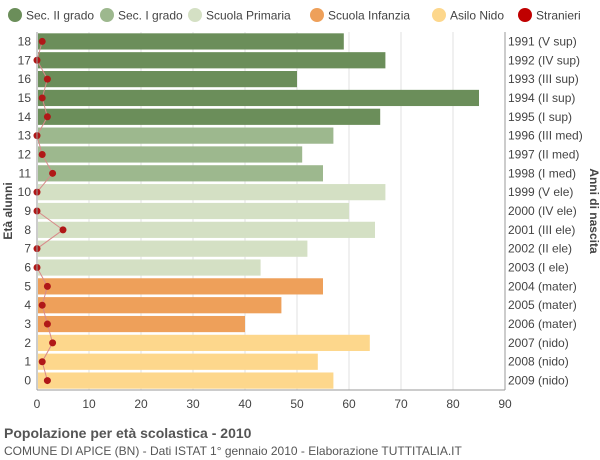 The width and height of the screenshot is (600, 460). Describe the element at coordinates (150, 16) in the screenshot. I see `legend-label: Sec. I grado` at that location.